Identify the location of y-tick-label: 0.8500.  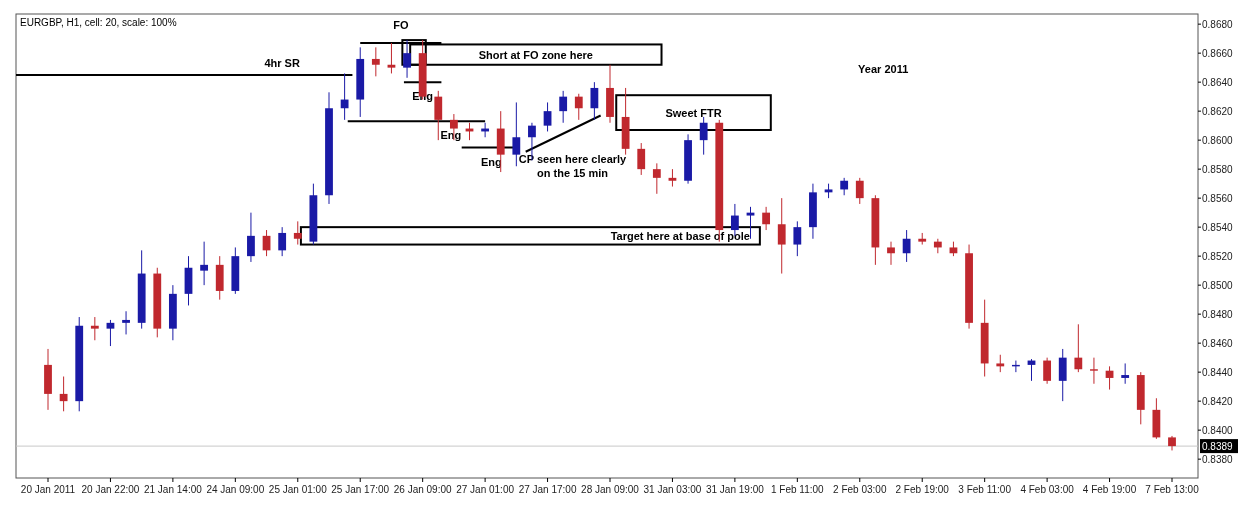
(1218, 285).